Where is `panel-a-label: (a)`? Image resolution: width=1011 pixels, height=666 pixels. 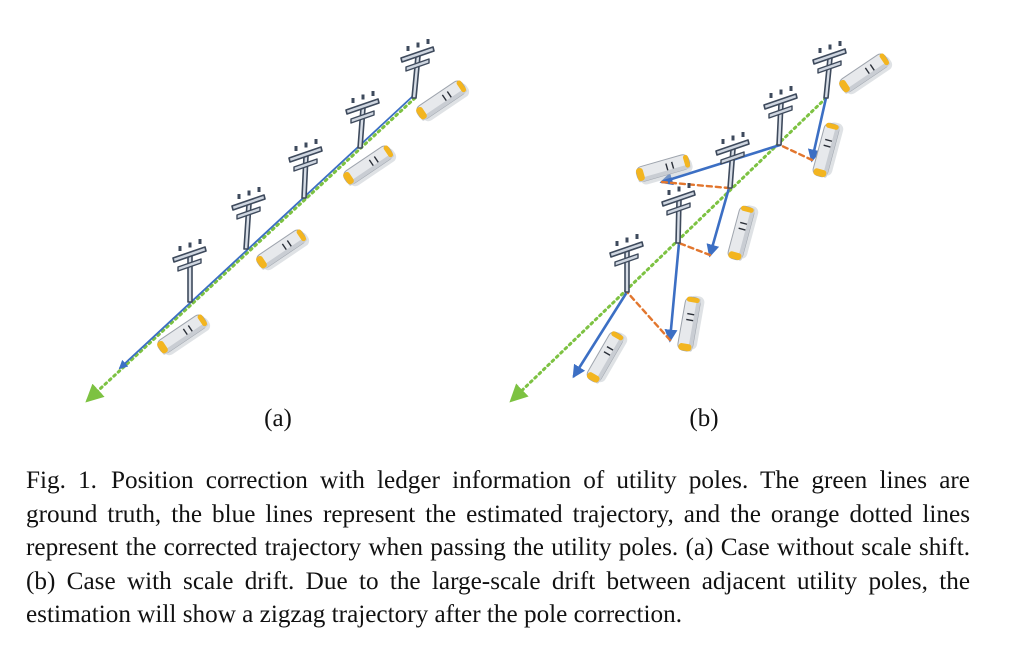
panel-a-label: (a) is located at coordinates (278, 418).